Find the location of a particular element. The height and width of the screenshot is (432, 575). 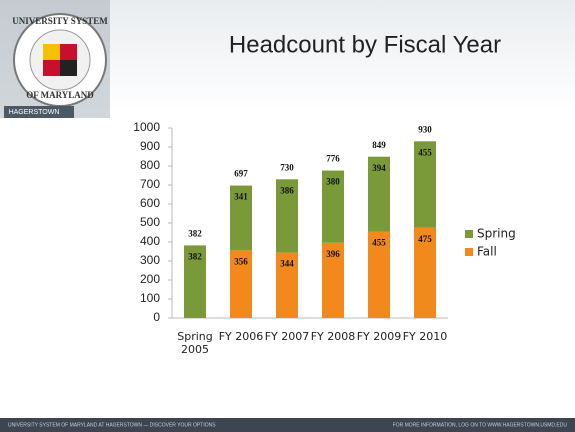

total-label: 730 is located at coordinates (287, 167).